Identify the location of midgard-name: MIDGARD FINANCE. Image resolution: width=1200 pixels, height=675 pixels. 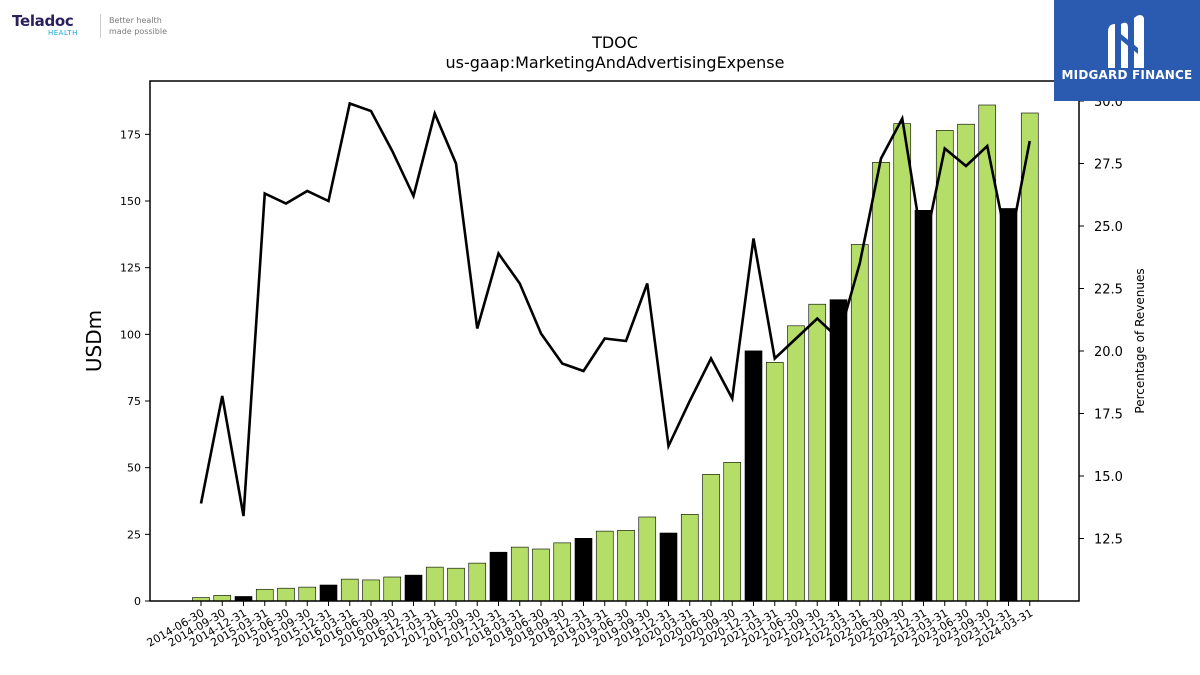
(1127, 75).